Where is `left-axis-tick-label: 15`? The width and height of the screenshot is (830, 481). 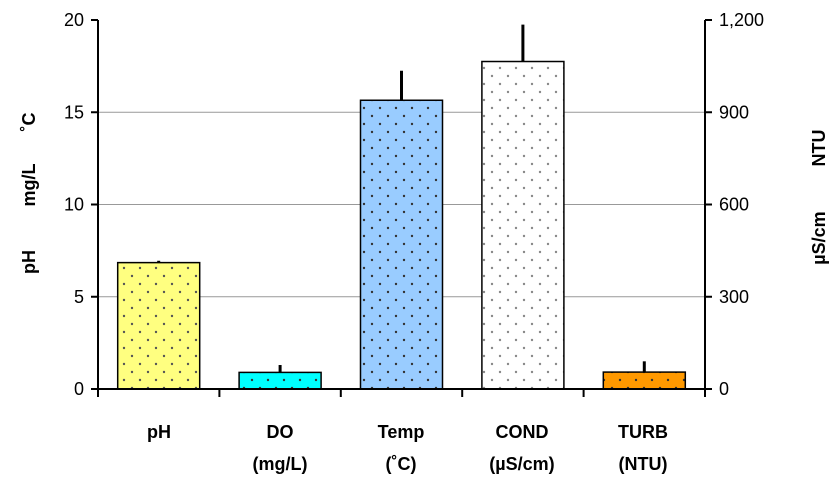 left-axis-tick-label: 15 is located at coordinates (74, 112).